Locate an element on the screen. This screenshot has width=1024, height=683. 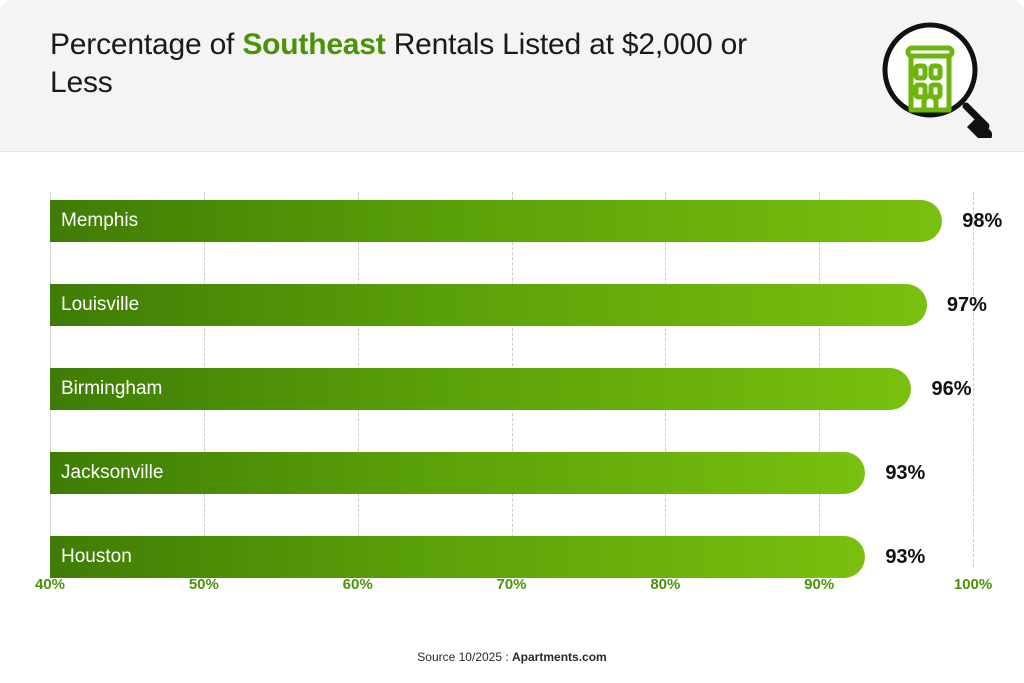
bar-row: Jacksonville 93% is located at coordinates (515, 473).